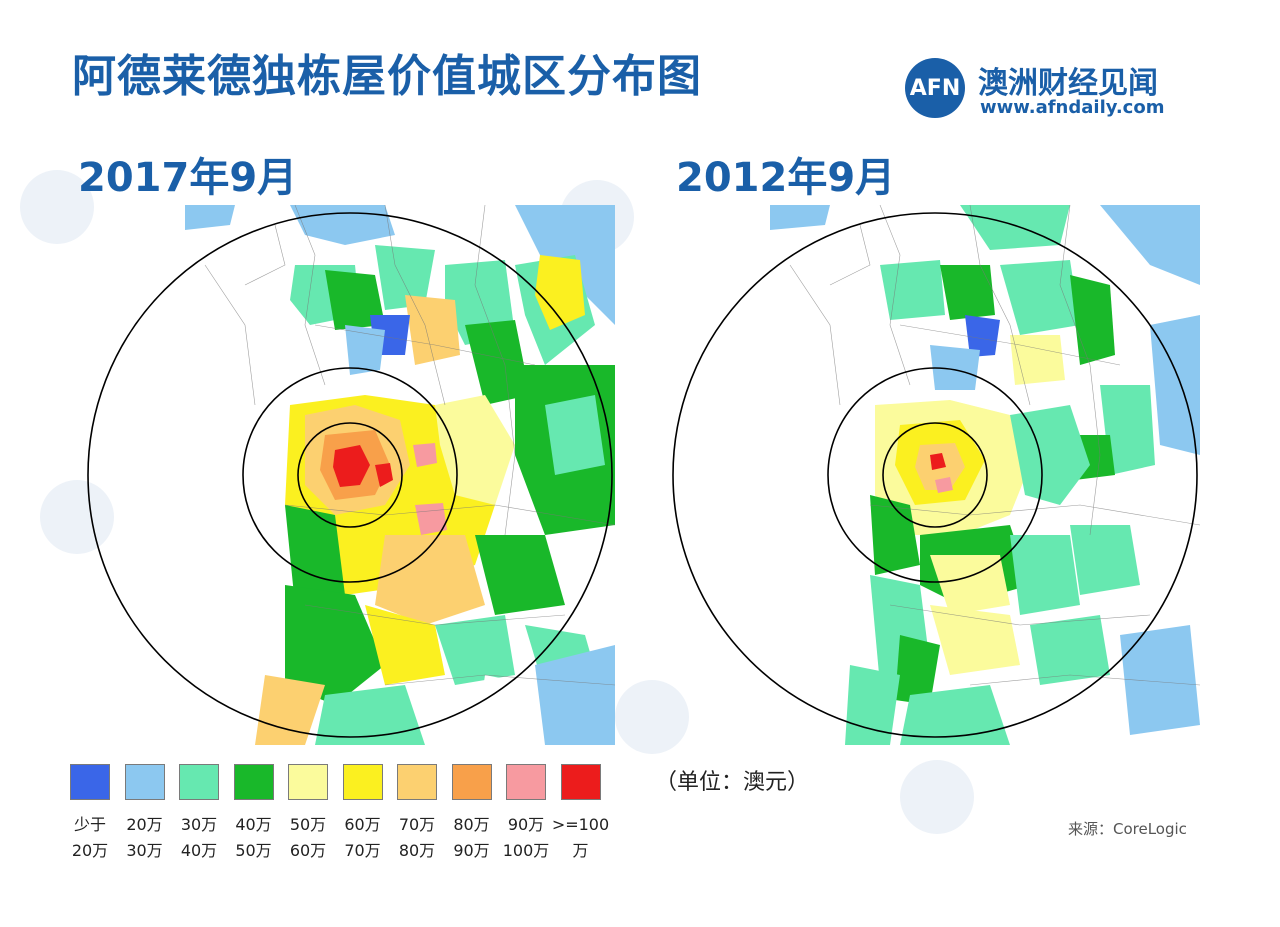 This screenshot has width=1280, height=927. What do you see at coordinates (363, 838) in the screenshot?
I see `legend-label: 60万 70万` at bounding box center [363, 838].